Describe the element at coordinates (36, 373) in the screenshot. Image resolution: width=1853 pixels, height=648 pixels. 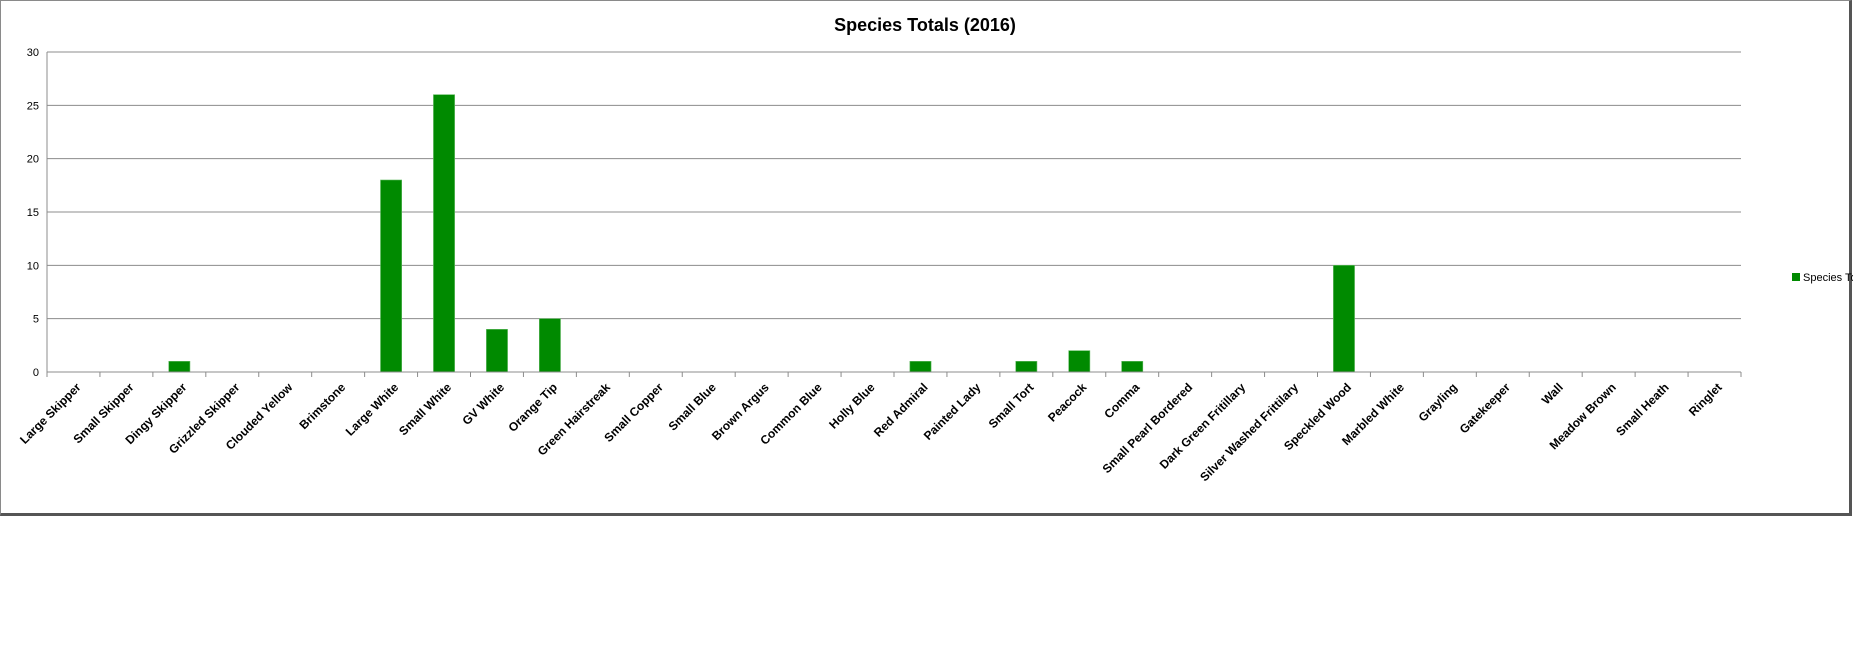
I see `y-tick-label: 0` at that location.